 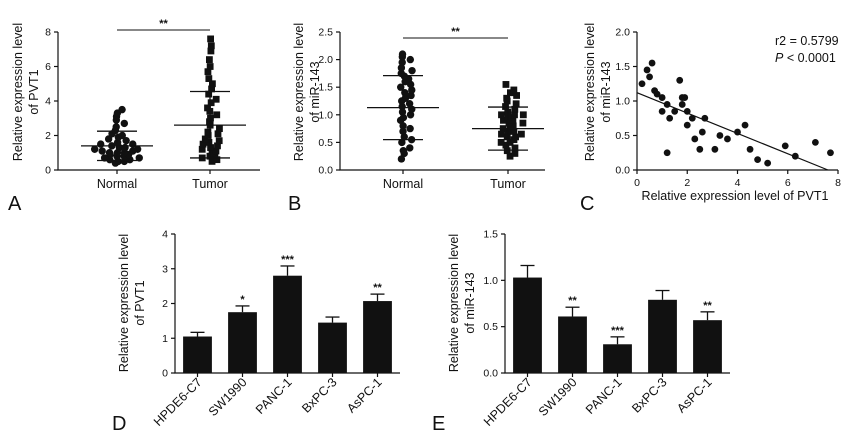 What do you see at coordinates (637, 183) in the screenshot?
I see `panel-c-xtick-label: 0` at bounding box center [637, 183].